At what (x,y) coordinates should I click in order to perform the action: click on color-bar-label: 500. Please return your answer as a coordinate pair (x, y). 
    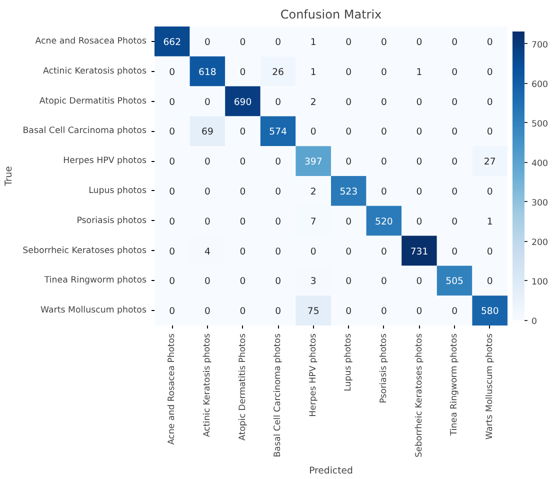
    Looking at the image, I should click on (540, 124).